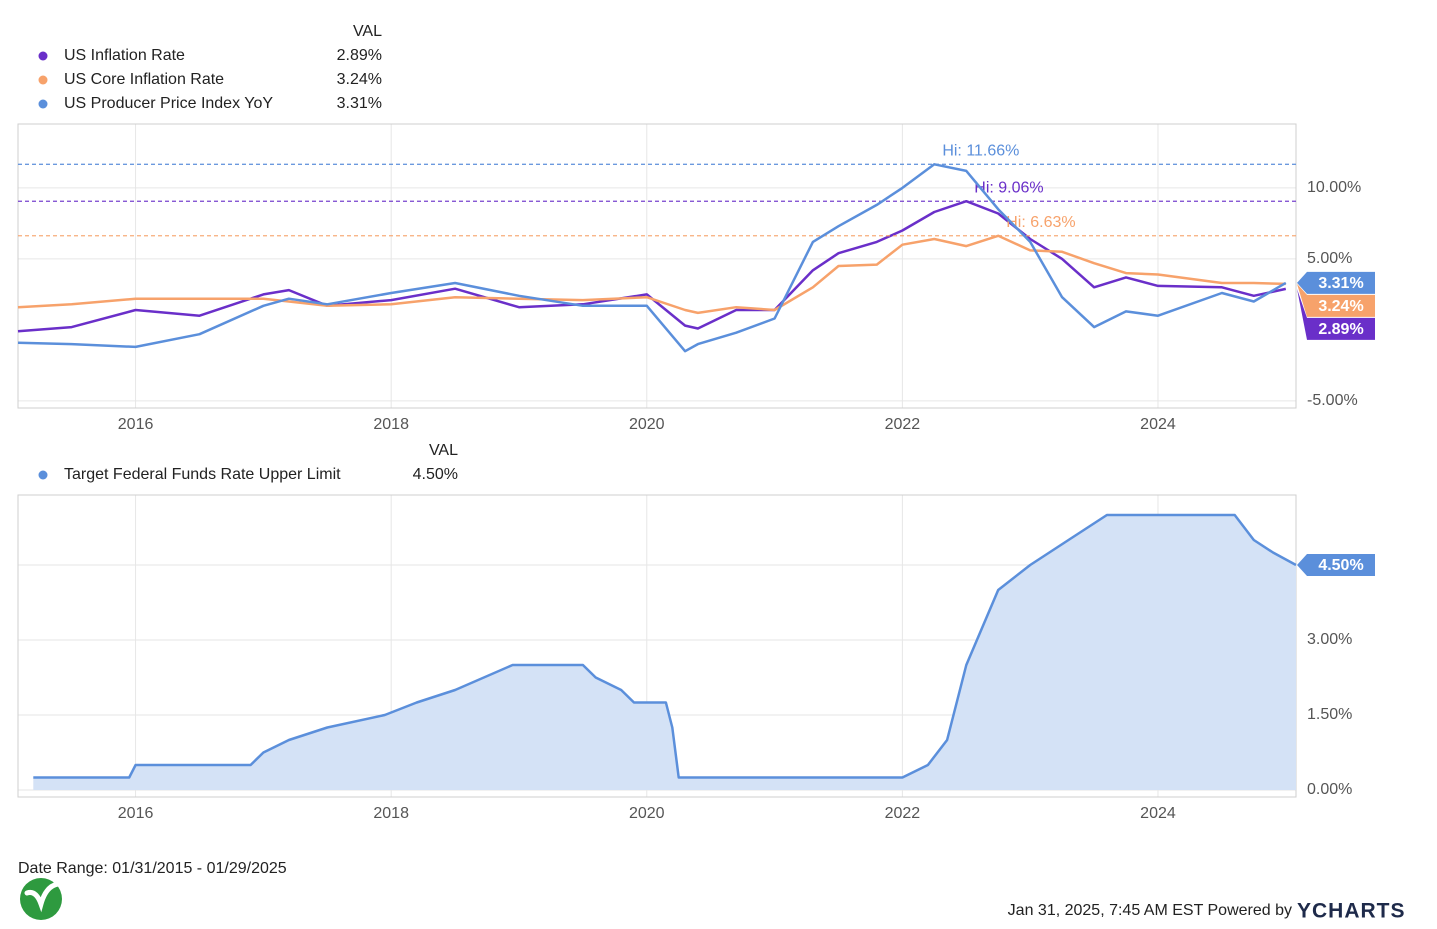 Image resolution: width=1437 pixels, height=929 pixels. I want to click on y-tick-label: -5.00%, so click(1332, 400).